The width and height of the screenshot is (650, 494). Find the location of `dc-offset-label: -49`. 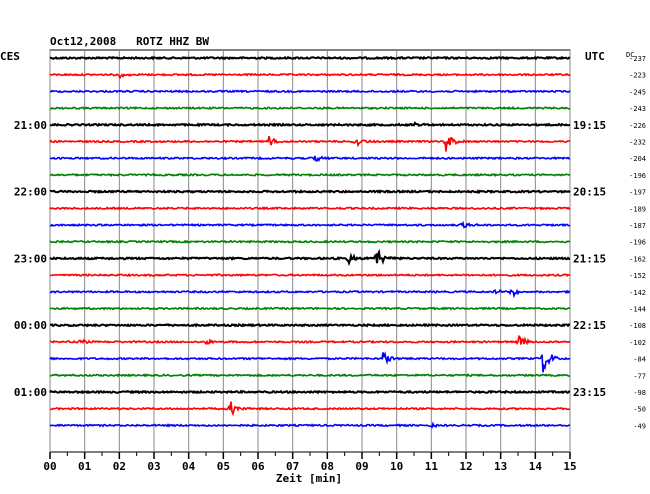

dc-offset-label: -49 is located at coordinates (639, 426).